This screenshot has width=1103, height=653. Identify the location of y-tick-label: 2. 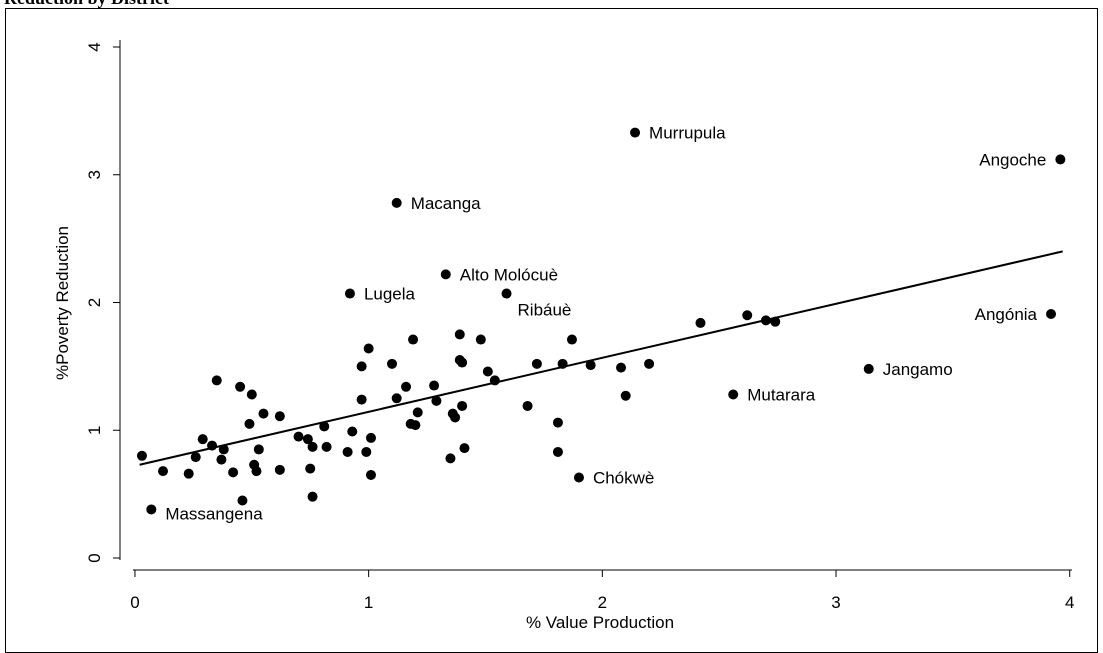
(94, 302).